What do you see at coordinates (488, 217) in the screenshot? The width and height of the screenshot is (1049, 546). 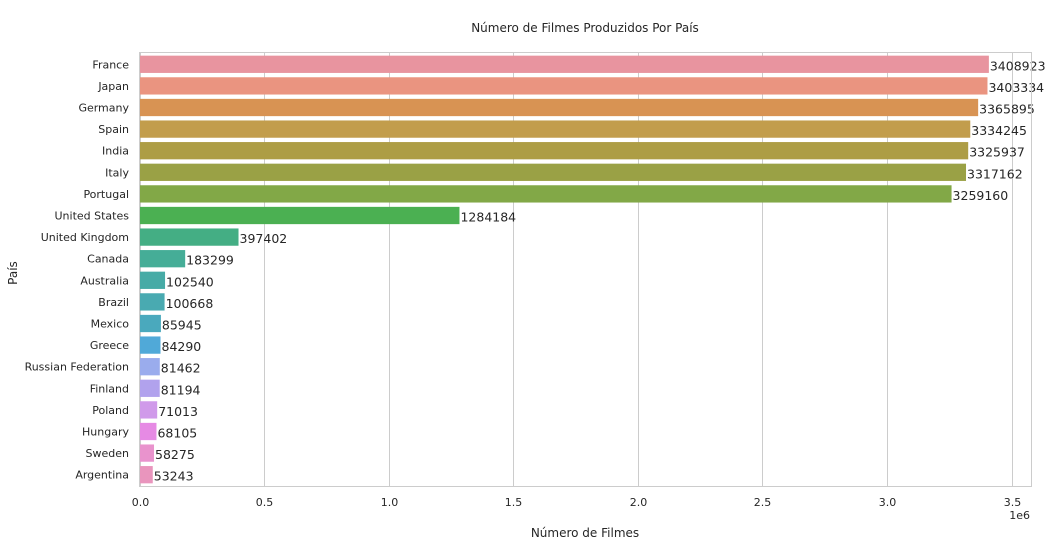 I see `data-label: 1284184` at bounding box center [488, 217].